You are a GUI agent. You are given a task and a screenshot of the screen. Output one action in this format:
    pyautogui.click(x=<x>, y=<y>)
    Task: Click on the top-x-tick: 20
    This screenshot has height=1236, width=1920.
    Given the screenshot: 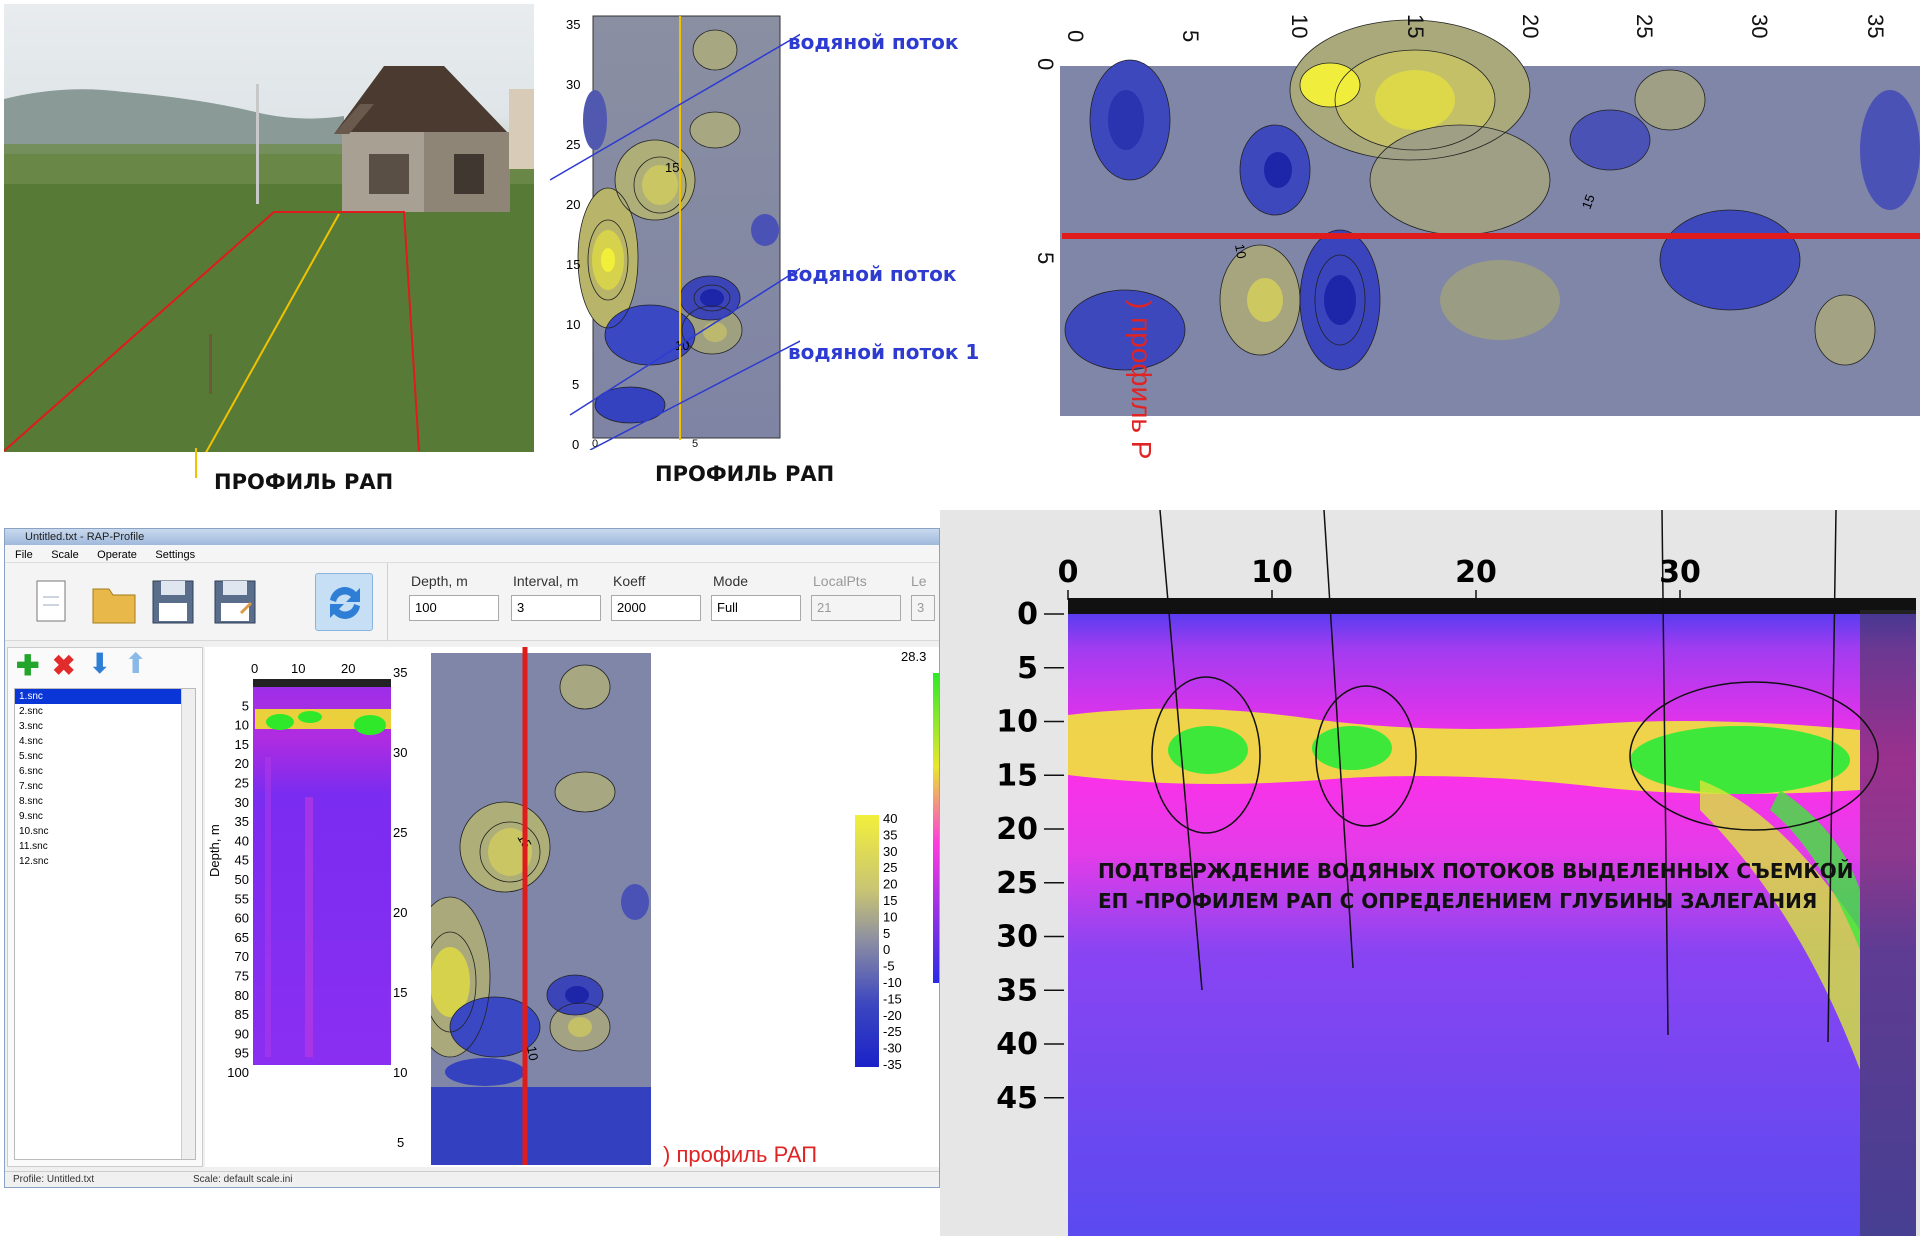 What is the action you would take?
    pyautogui.click(x=1530, y=26)
    